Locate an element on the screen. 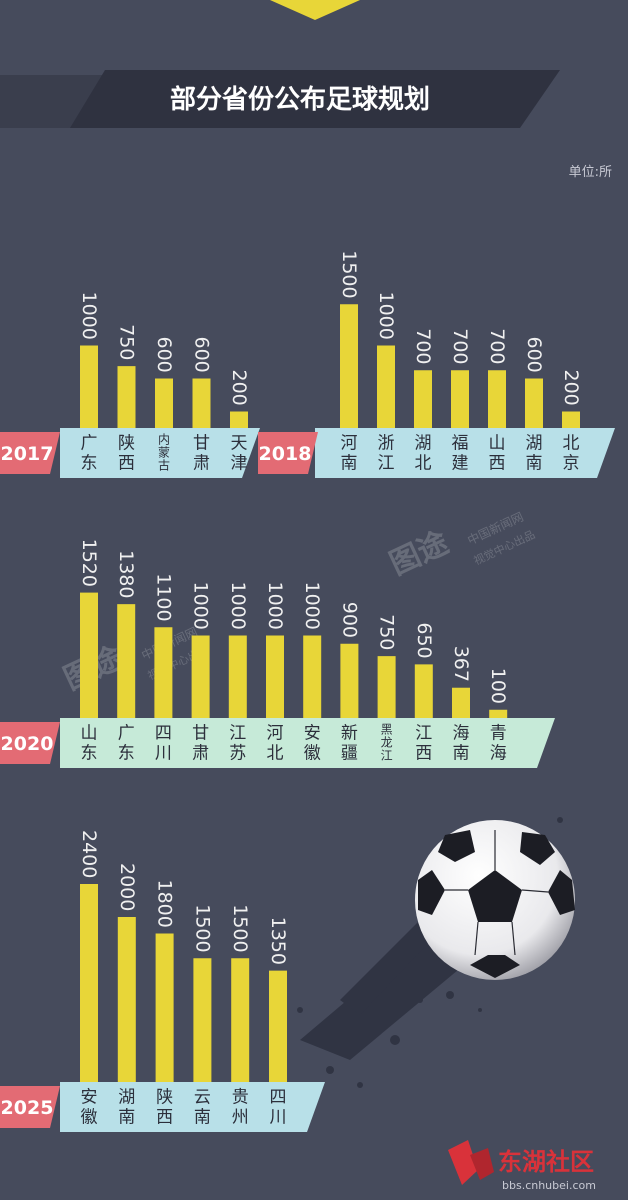  value-label-2018-河南: 1500 is located at coordinates (349, 274).